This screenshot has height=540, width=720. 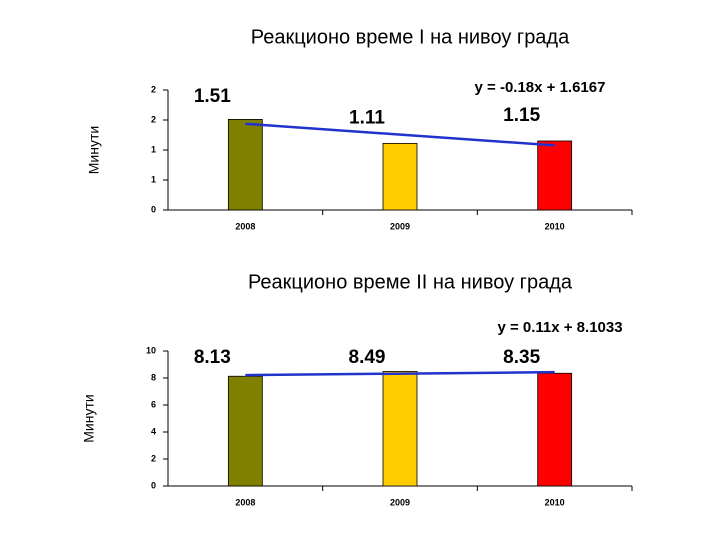 What do you see at coordinates (367, 117) in the screenshot?
I see `data-label: 1.11` at bounding box center [367, 117].